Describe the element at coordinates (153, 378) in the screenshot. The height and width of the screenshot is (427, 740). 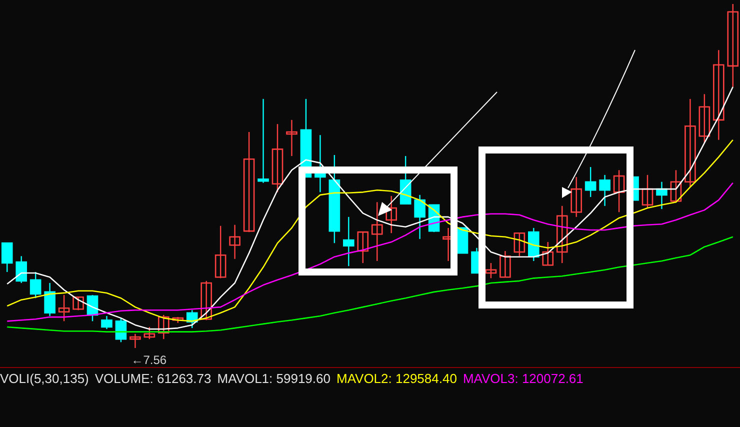
I see `text: VOLUME: 61263.73` at that location.